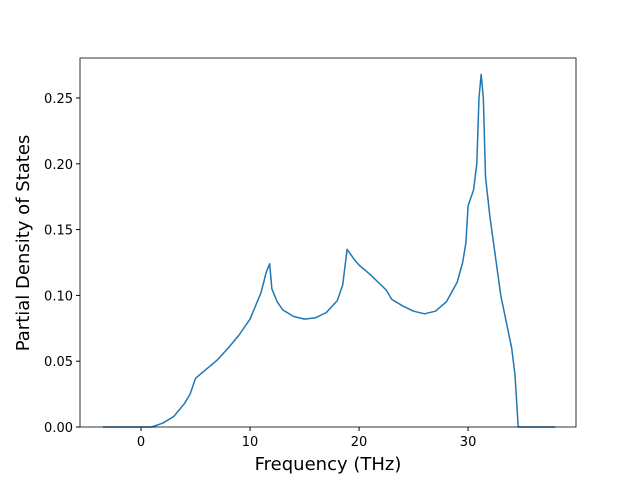 This screenshot has width=640, height=480. I want to click on x-tick-label: 20, so click(359, 442).